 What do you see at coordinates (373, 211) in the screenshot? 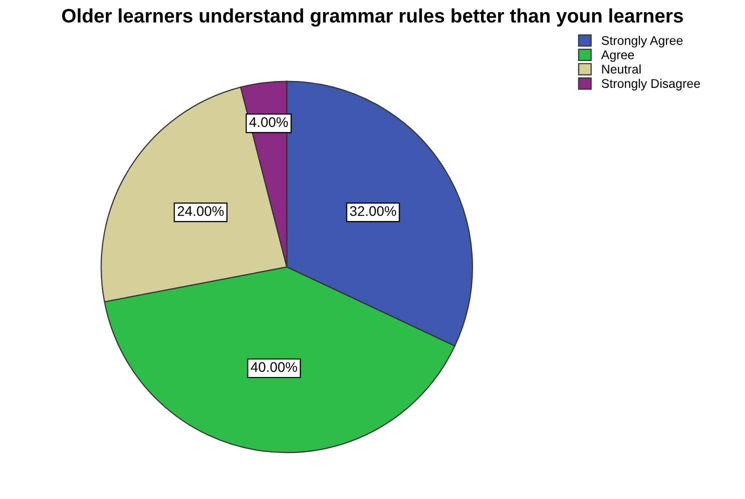
I see `data-label: 32.00%` at bounding box center [373, 211].